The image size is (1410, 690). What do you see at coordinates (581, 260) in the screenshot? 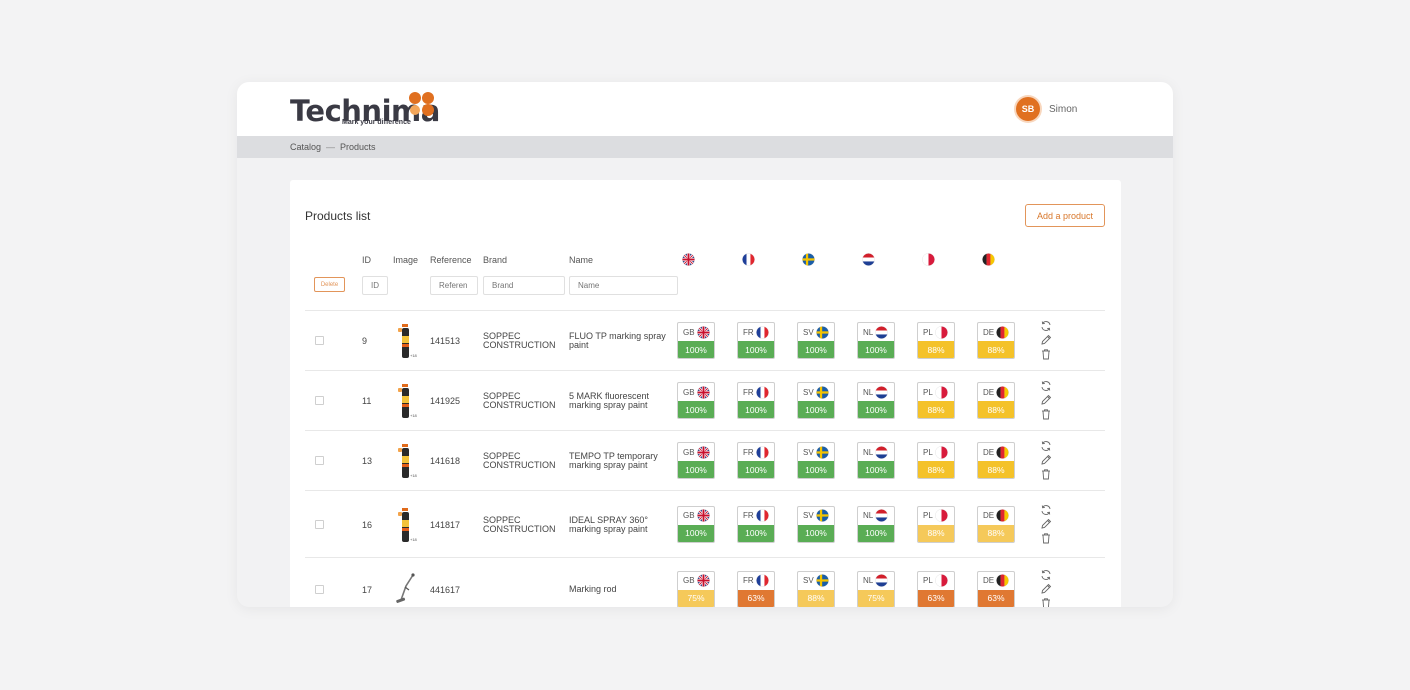
I see `column-header-name: Name` at bounding box center [581, 260].